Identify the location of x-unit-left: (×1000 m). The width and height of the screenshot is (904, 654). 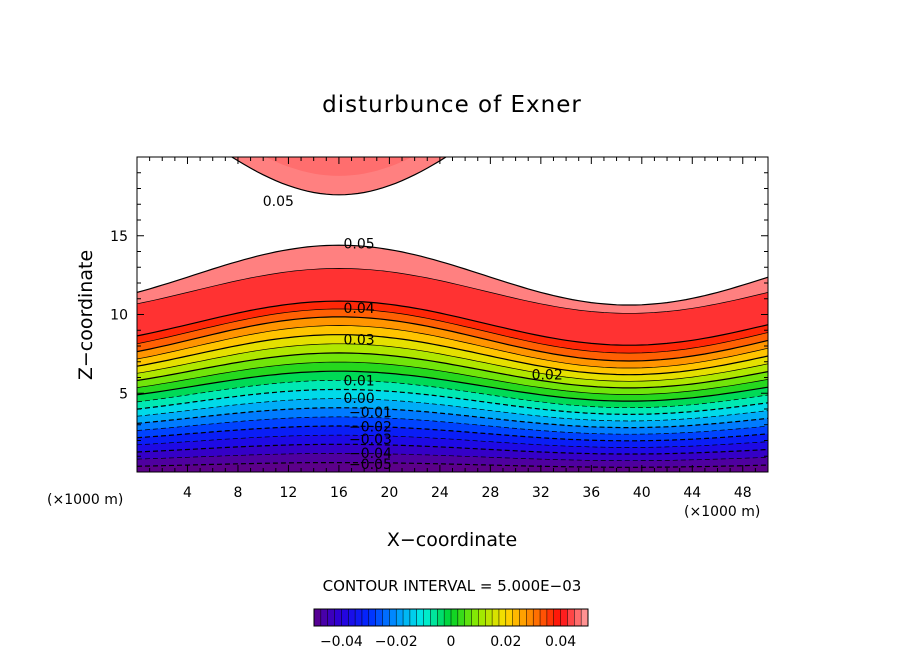
(85, 500).